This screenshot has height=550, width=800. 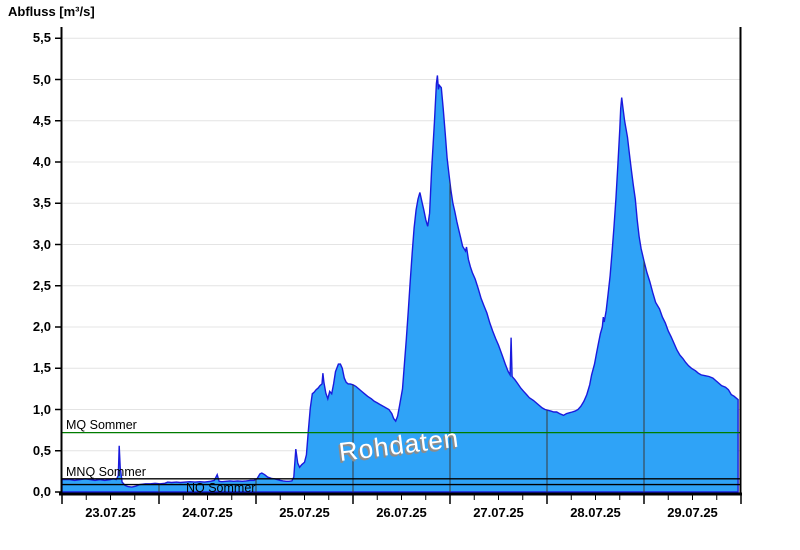 I want to click on y-axis-tick-label: 5,5, so click(x=41, y=38).